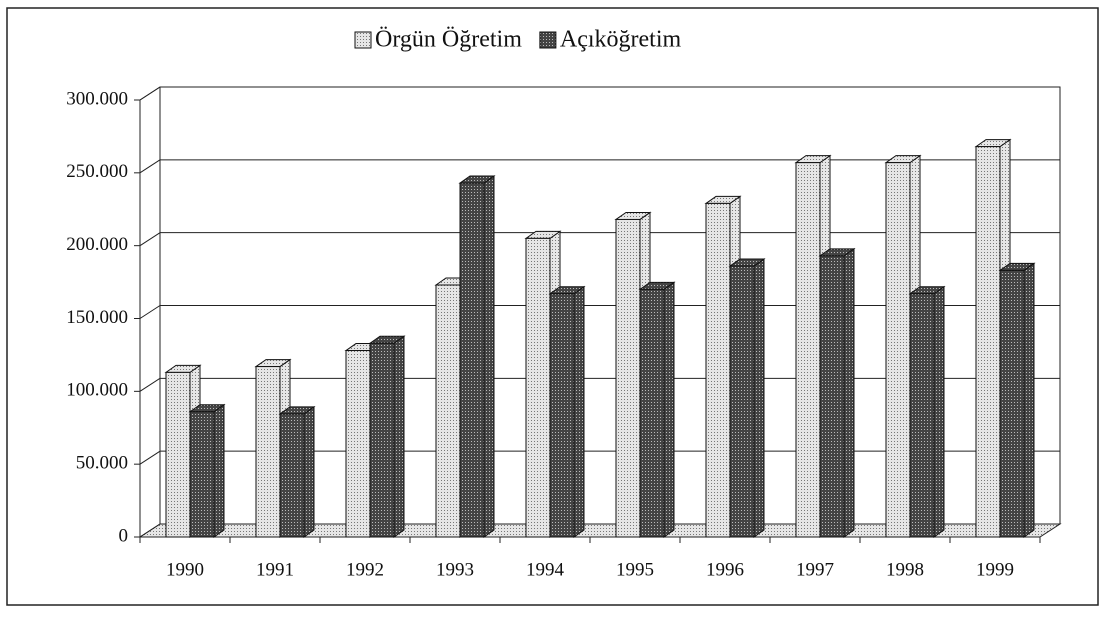 This screenshot has width=1108, height=617. What do you see at coordinates (97, 98) in the screenshot?
I see `y-tick-label: 300.000` at bounding box center [97, 98].